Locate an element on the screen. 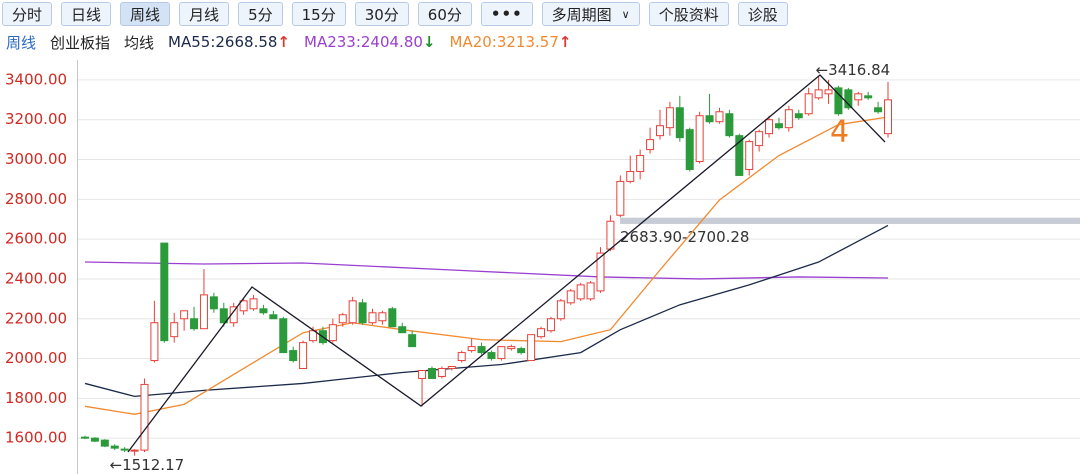  legend-arrow: ↓ is located at coordinates (429, 42).